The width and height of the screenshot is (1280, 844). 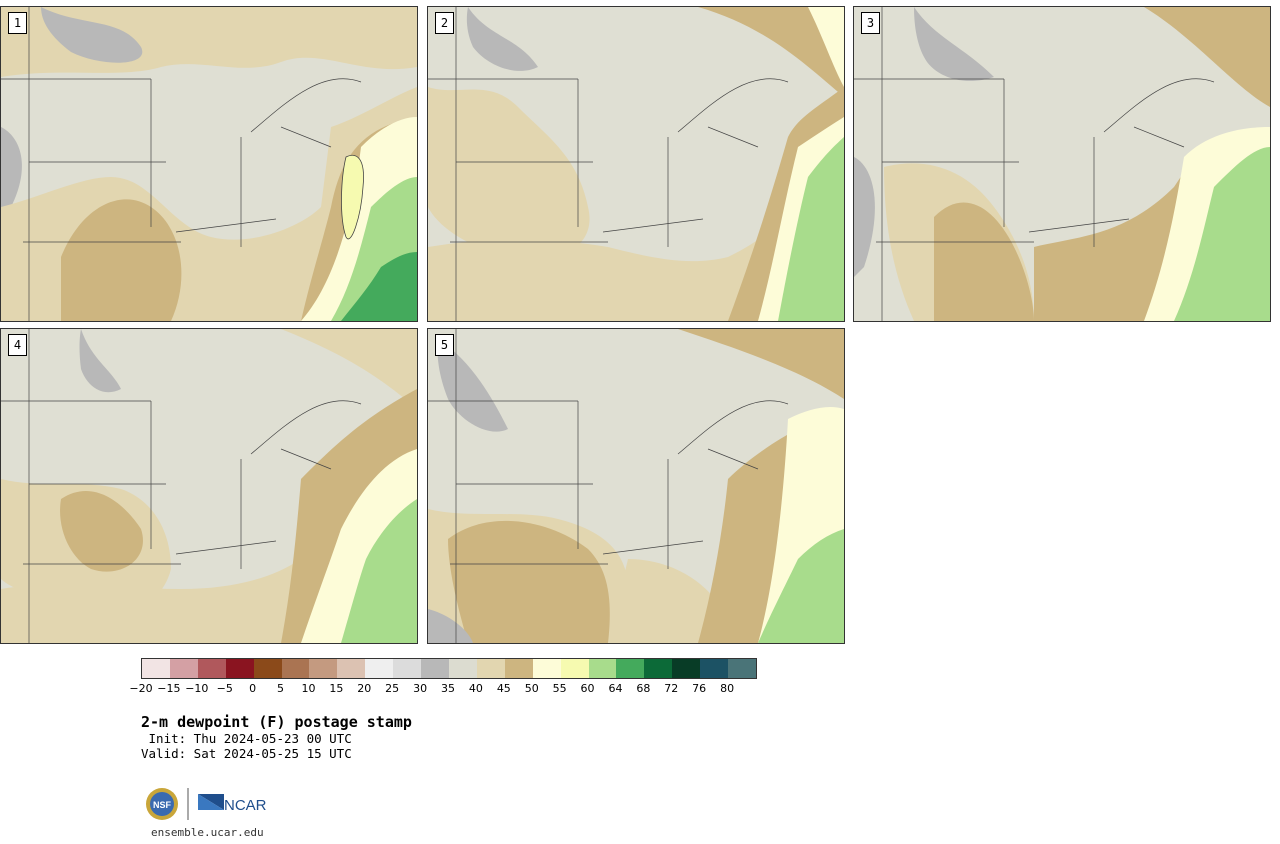 I want to click on panel-number: 1, so click(x=17, y=23).